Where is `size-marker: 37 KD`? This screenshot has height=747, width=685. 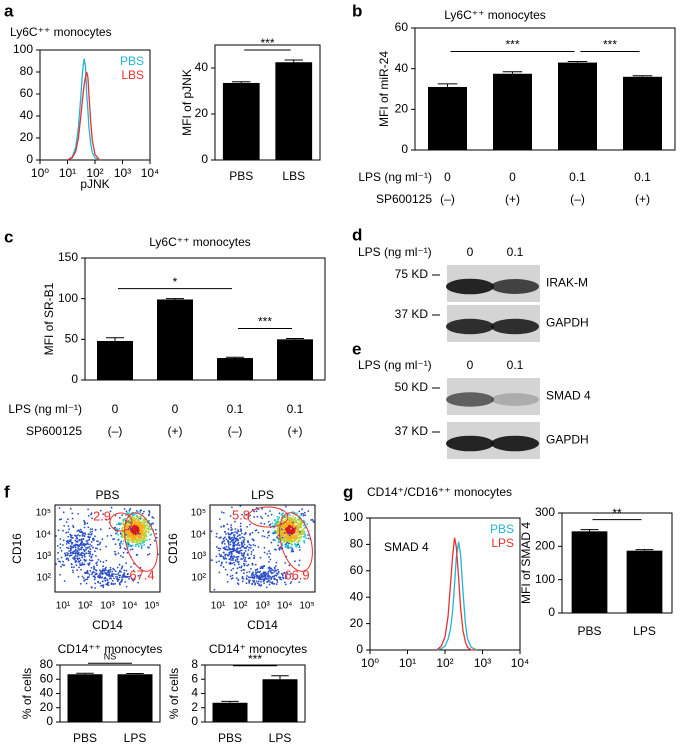 size-marker: 37 KD is located at coordinates (412, 314).